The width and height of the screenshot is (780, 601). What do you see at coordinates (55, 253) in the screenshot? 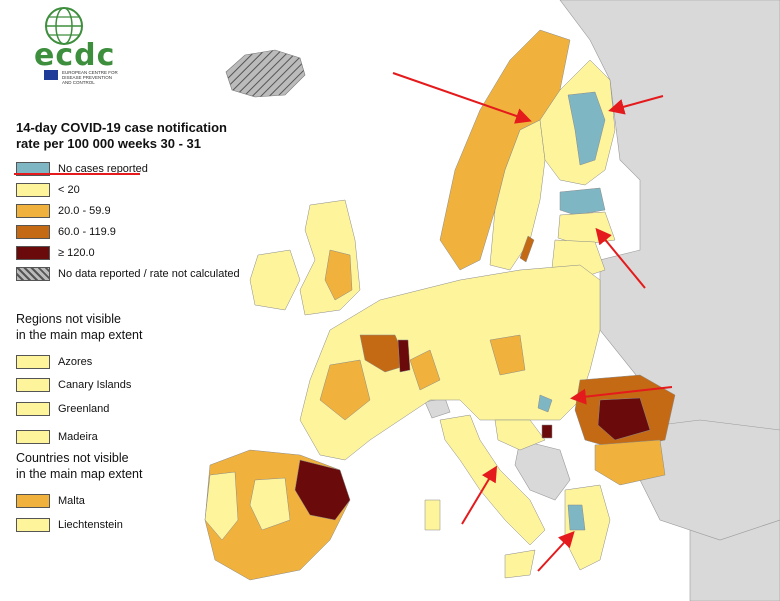
I see `legend-item-120-plus: ≥ 120.0` at bounding box center [55, 253].